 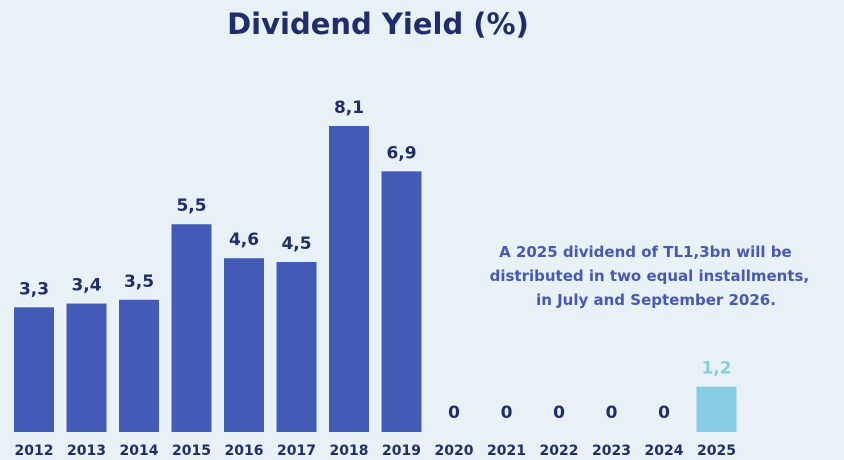 I want to click on value-label-2018: 8,1, so click(x=349, y=108).